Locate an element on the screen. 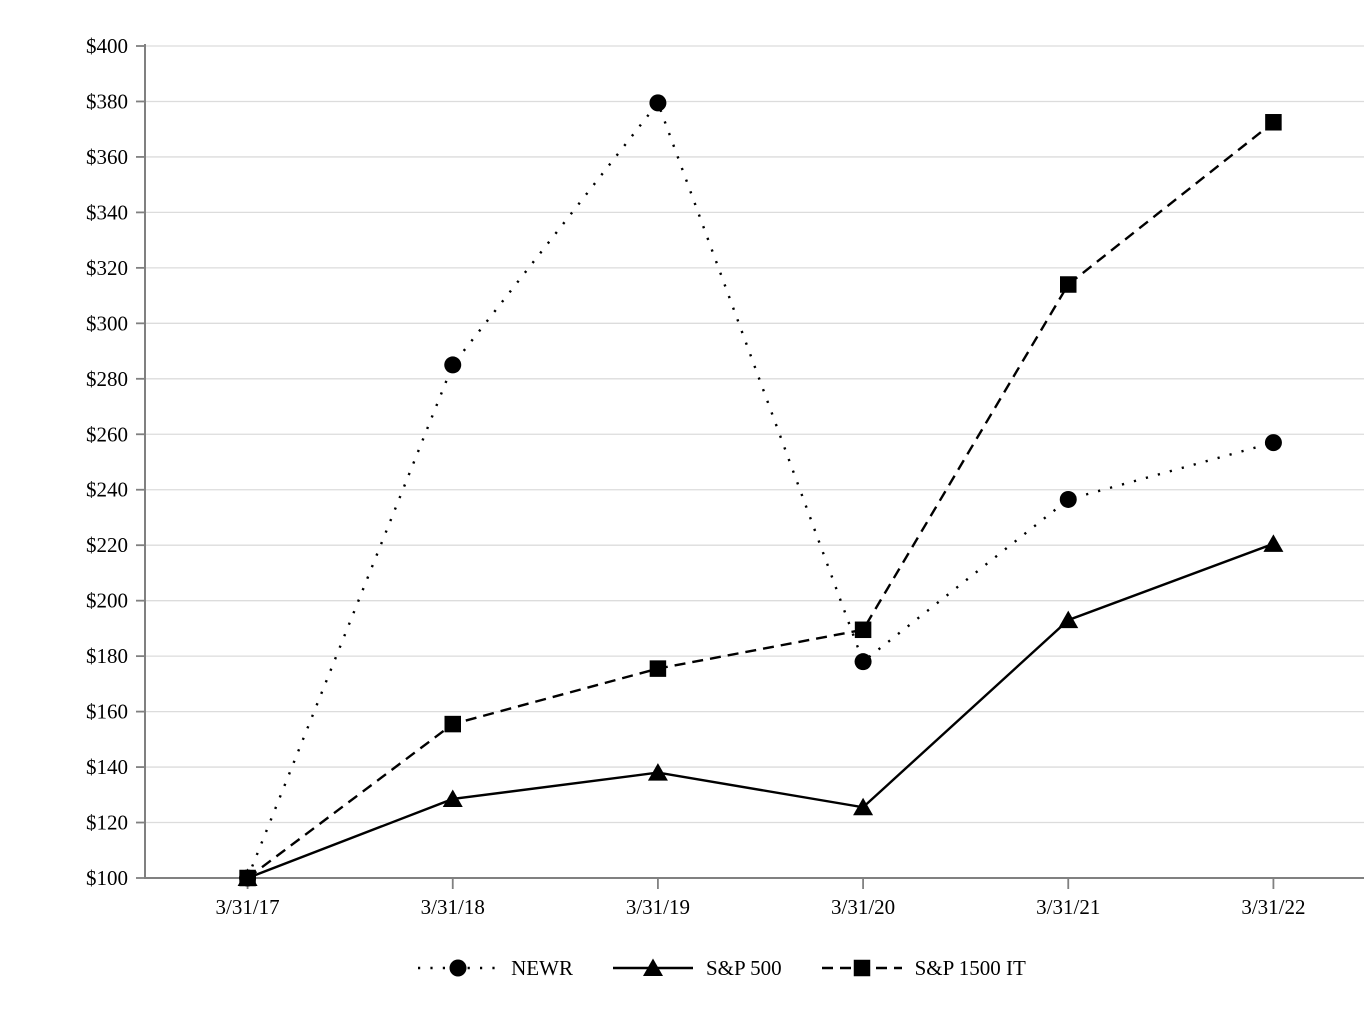 The height and width of the screenshot is (1032, 1364). legend-label-s-p-1500-it: S&P 1500 IT is located at coordinates (970, 967).